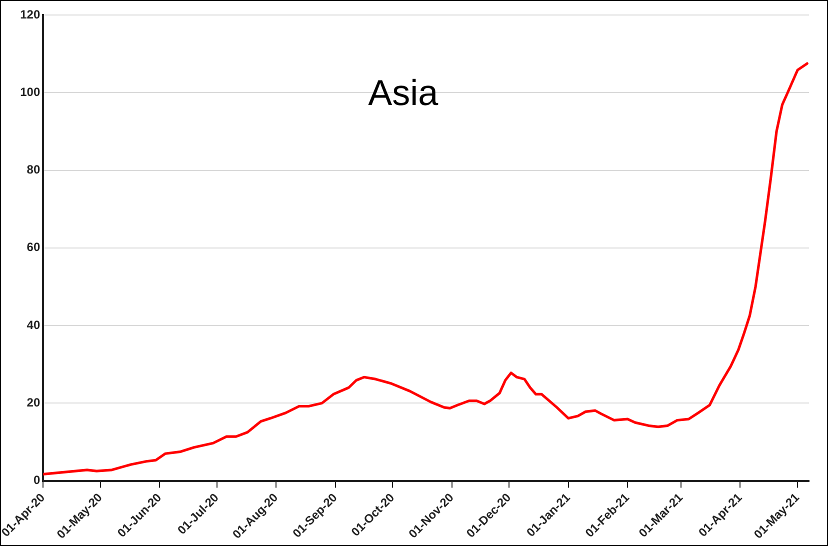 The height and width of the screenshot is (546, 828). What do you see at coordinates (33, 325) in the screenshot?
I see `y-tick-label: 40` at bounding box center [33, 325].